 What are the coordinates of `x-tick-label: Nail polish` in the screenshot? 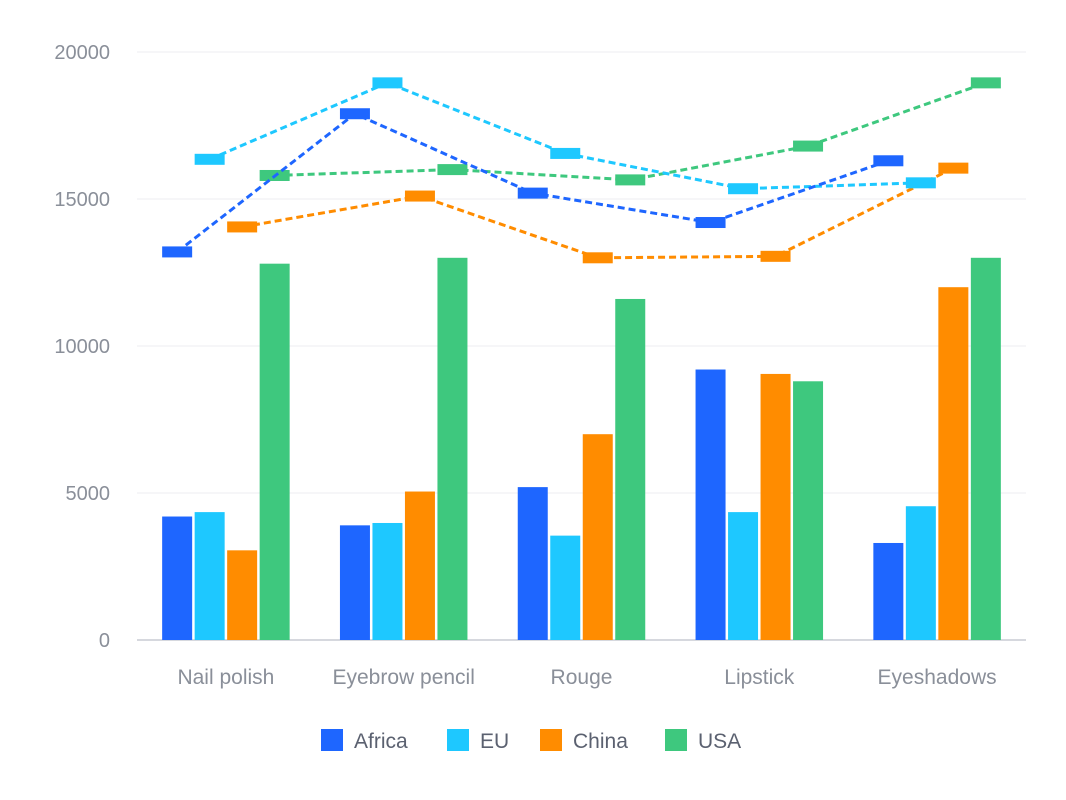 It's located at (225, 677).